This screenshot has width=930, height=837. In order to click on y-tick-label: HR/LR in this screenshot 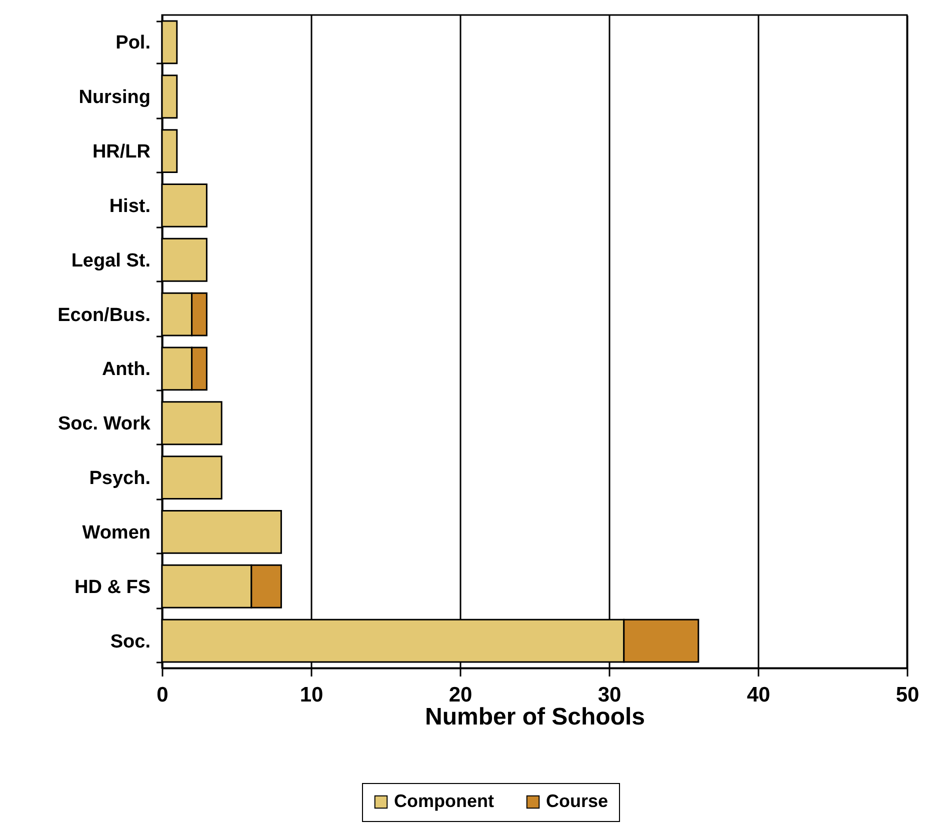, I will do `click(121, 152)`.